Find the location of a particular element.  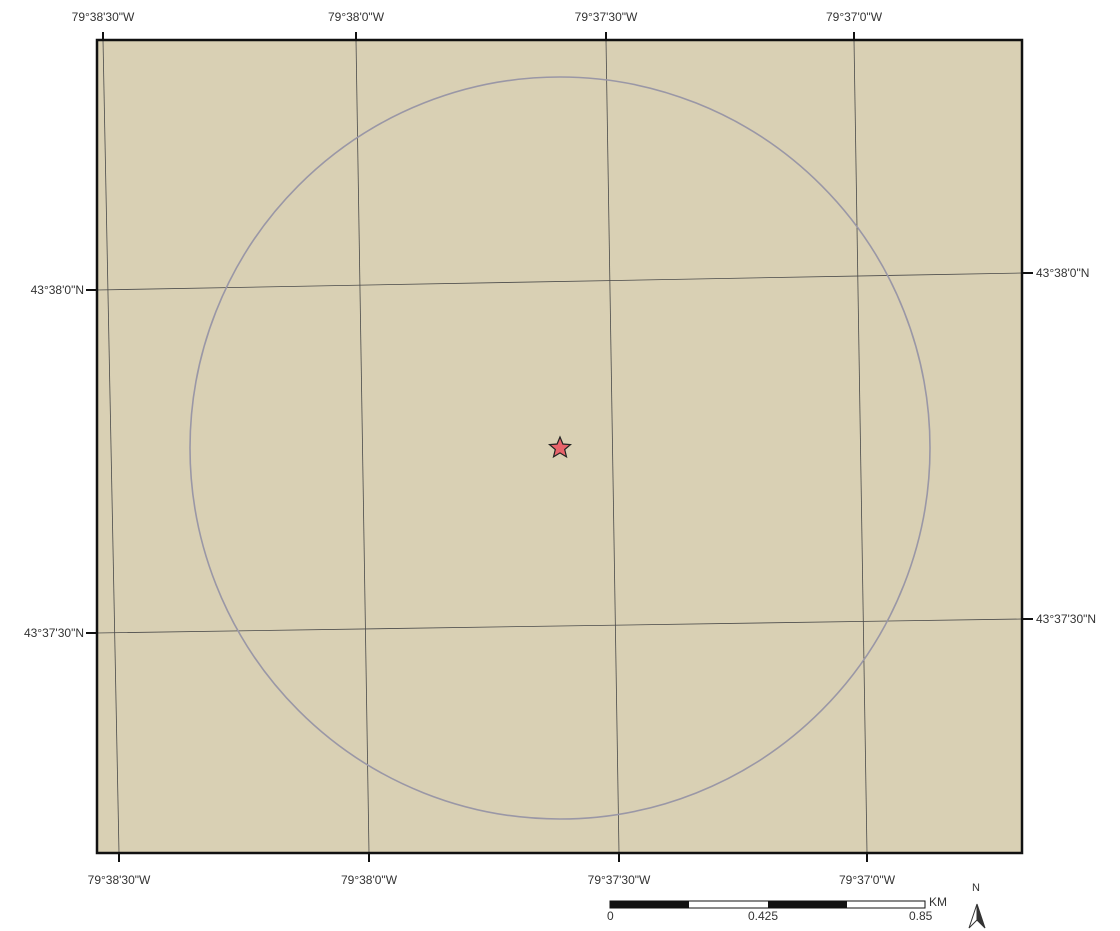

lon-label-top-4: 79°37'0"W is located at coordinates (854, 17).